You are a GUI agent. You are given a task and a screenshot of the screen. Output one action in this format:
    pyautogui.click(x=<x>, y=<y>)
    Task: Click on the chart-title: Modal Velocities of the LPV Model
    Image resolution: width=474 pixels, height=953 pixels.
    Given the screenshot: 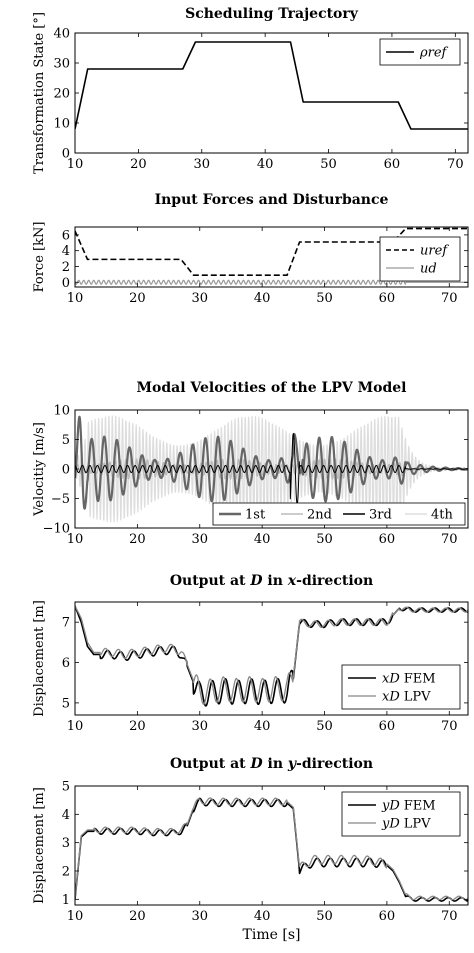 What is the action you would take?
    pyautogui.click(x=272, y=388)
    